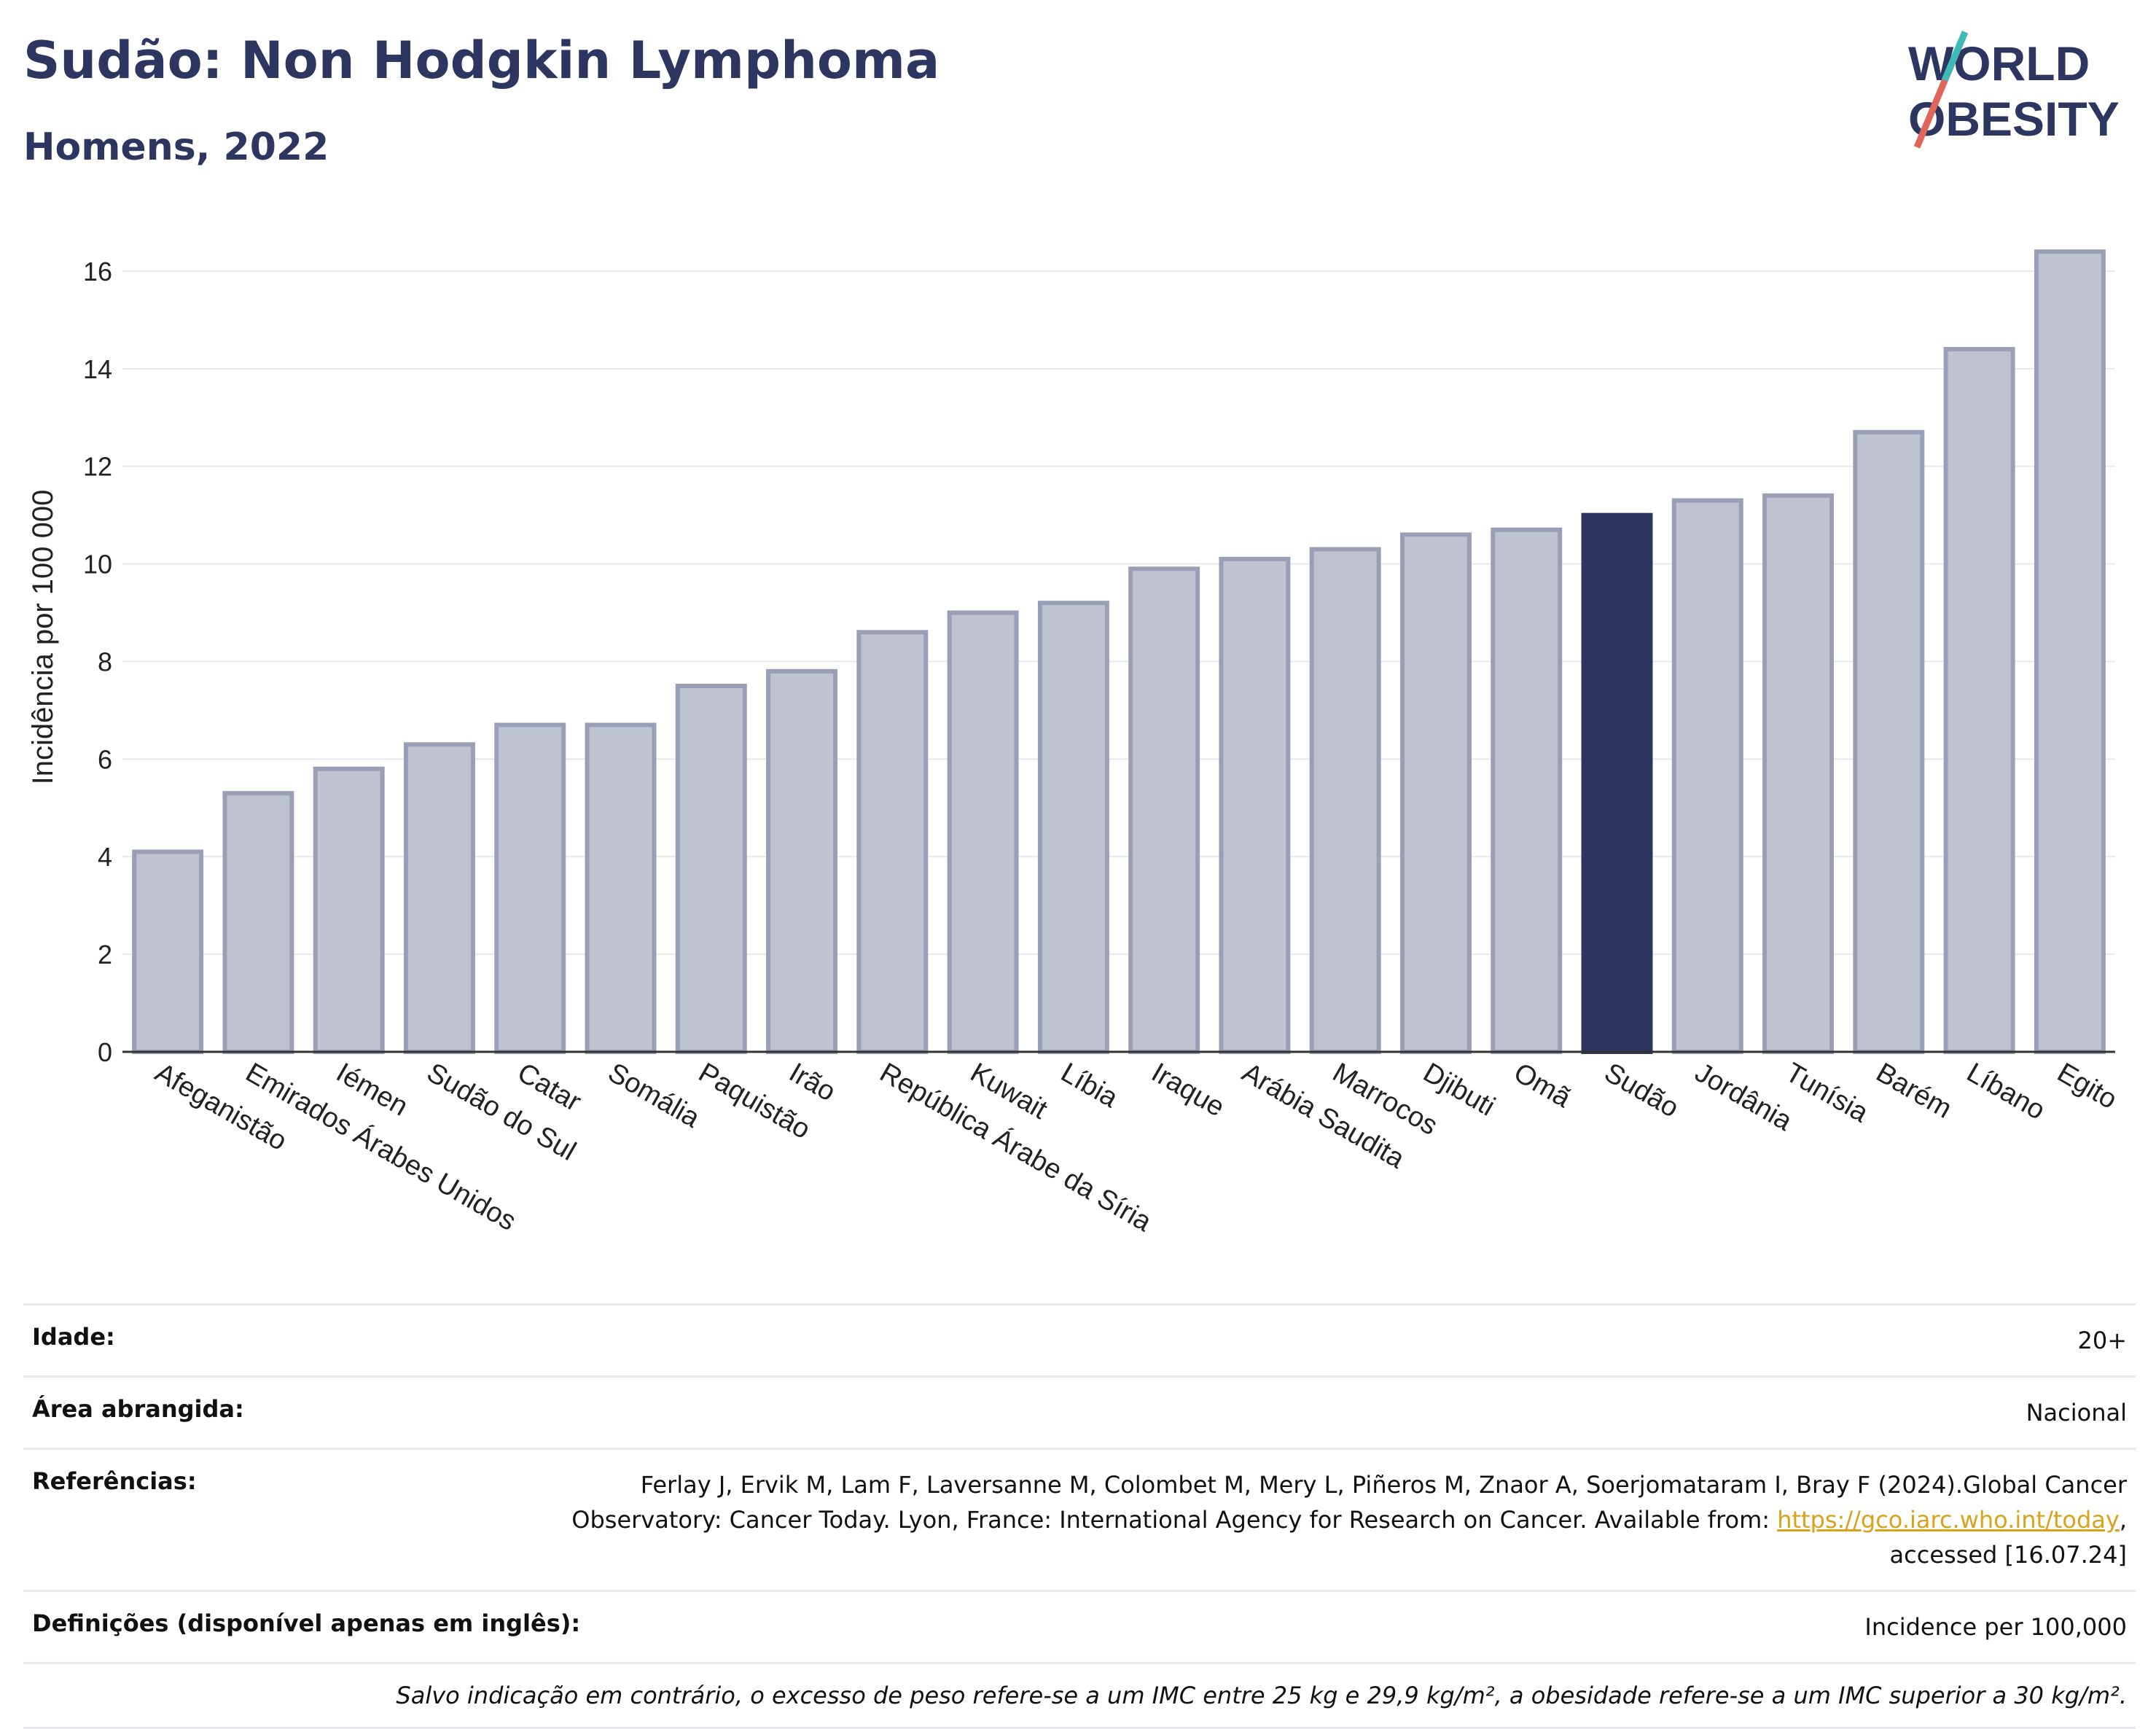 This screenshot has width=2156, height=1729. What do you see at coordinates (98, 467) in the screenshot?
I see `y-tick-label: 12` at bounding box center [98, 467].